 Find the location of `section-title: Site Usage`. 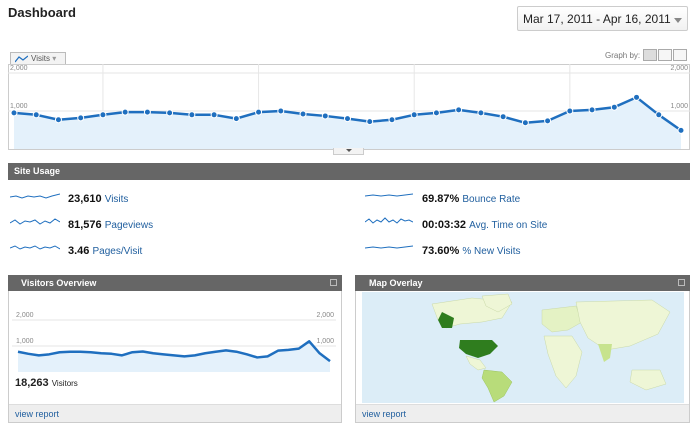

section-title: Site Usage is located at coordinates (37, 171).